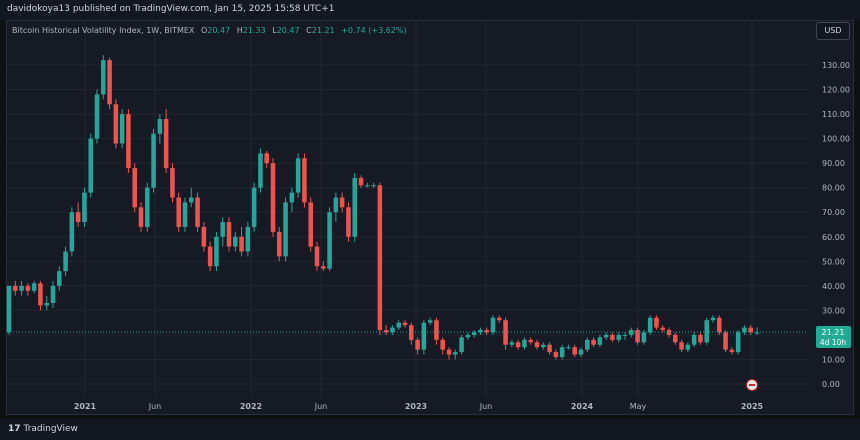 Image resolution: width=860 pixels, height=440 pixels. I want to click on x-tick-label: Jun, so click(321, 406).